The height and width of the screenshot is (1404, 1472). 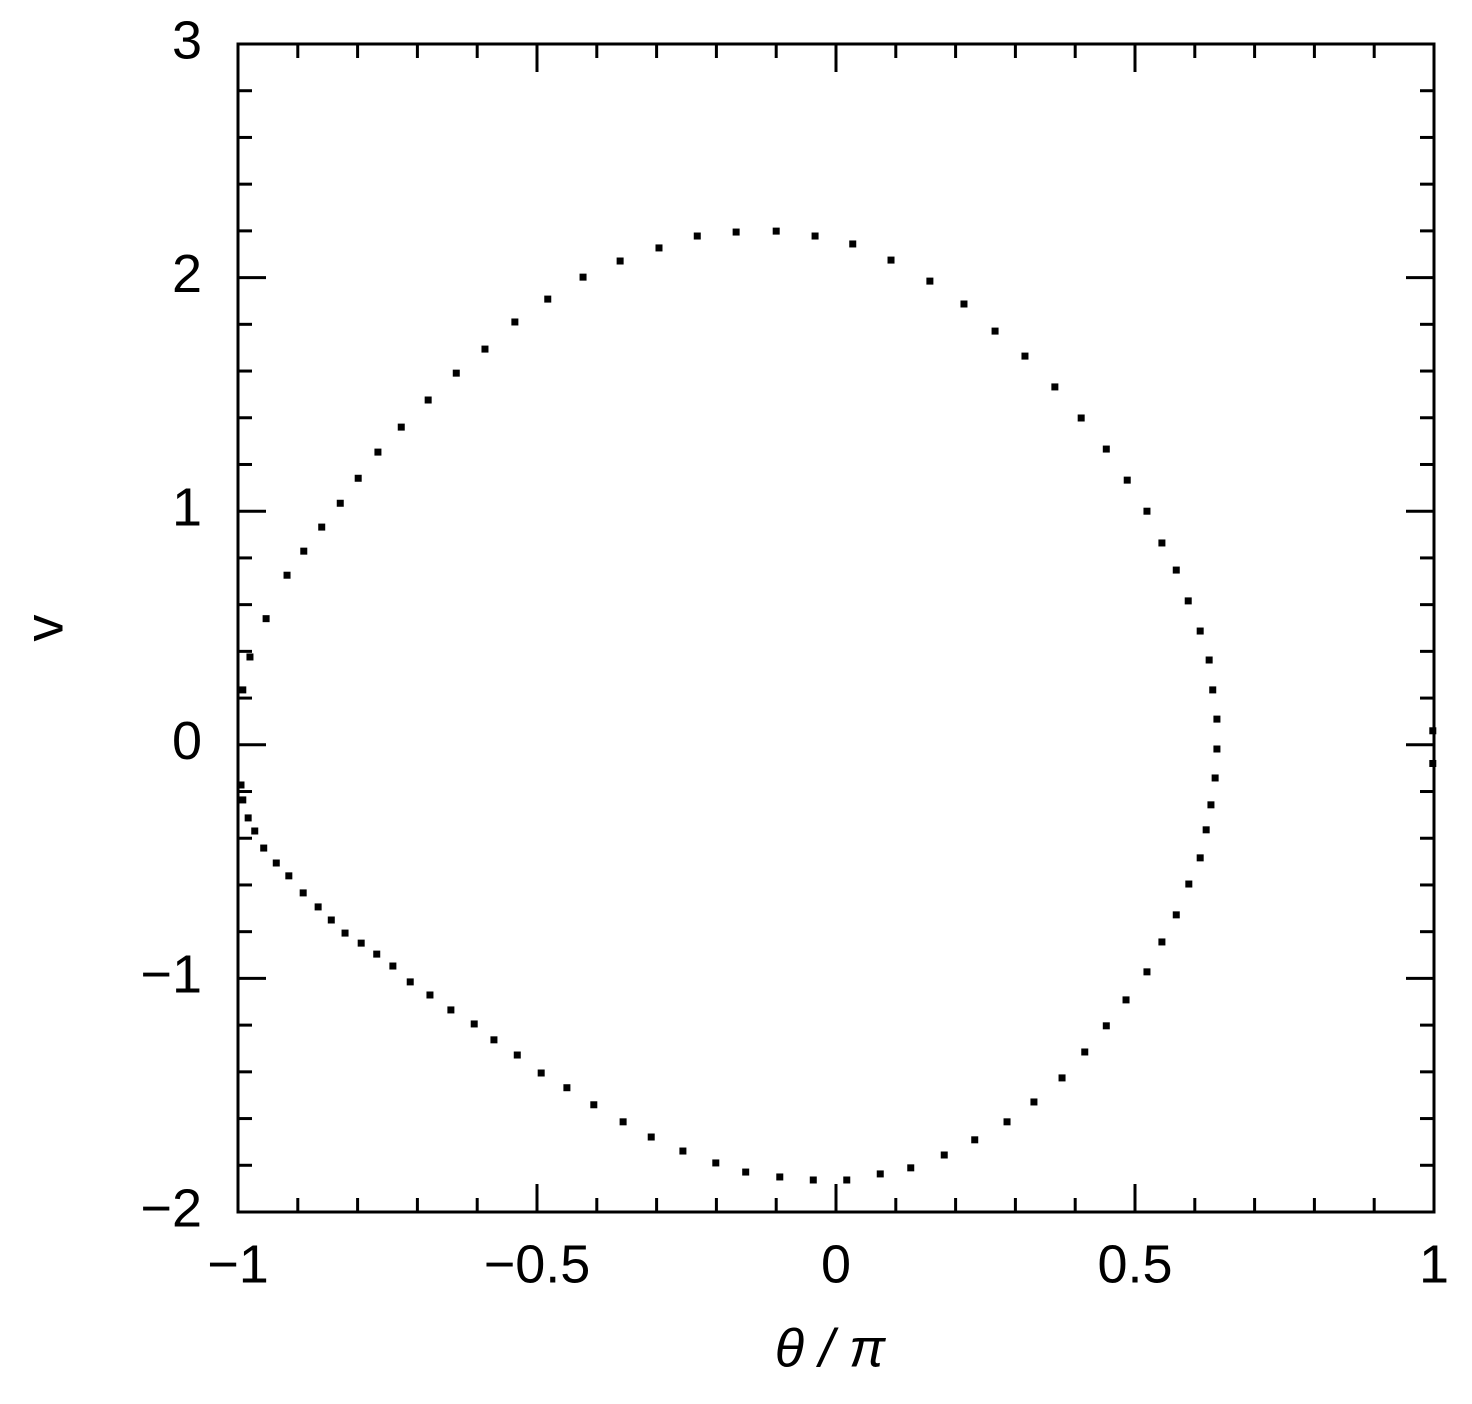 I want to click on y-tick-label: −1, so click(x=171, y=975).